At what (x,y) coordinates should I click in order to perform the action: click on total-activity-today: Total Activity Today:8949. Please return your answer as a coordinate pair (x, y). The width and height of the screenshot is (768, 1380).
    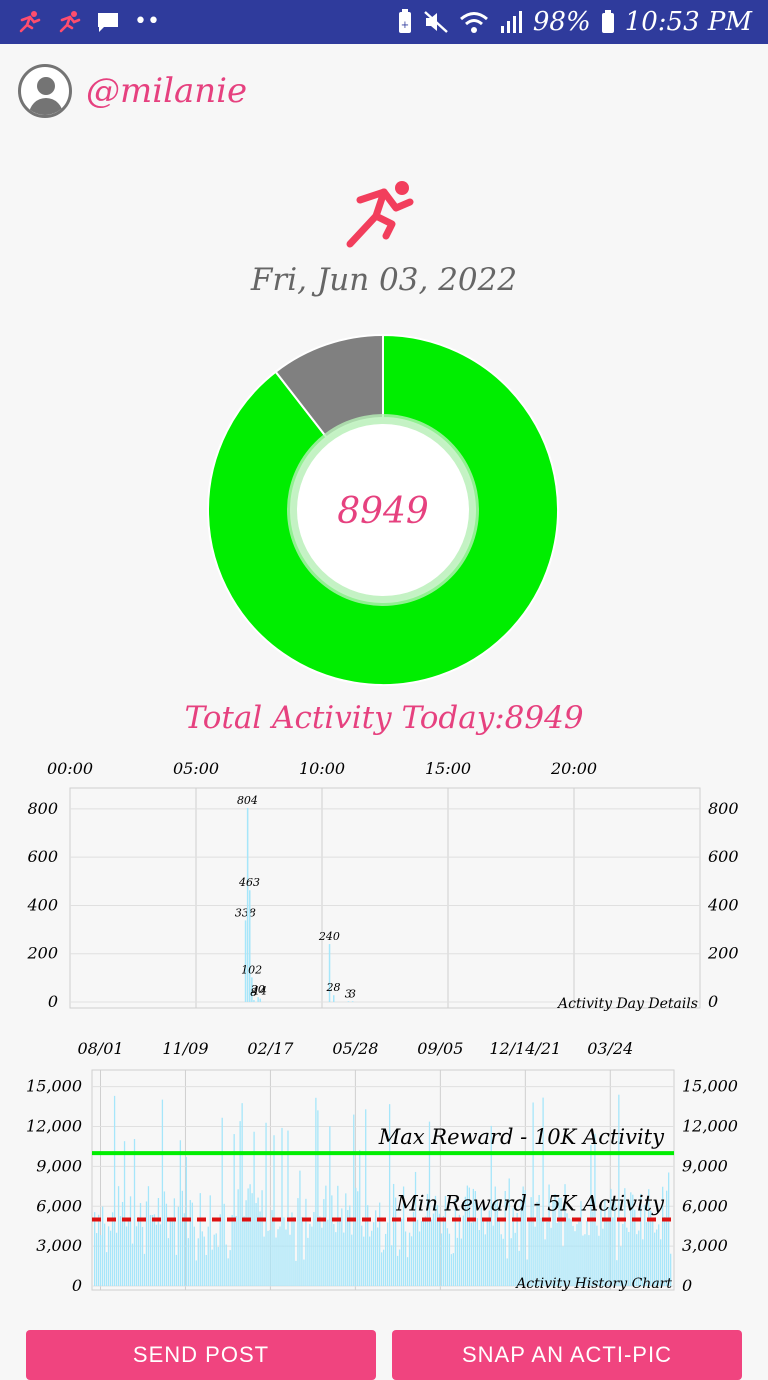
    Looking at the image, I should click on (384, 718).